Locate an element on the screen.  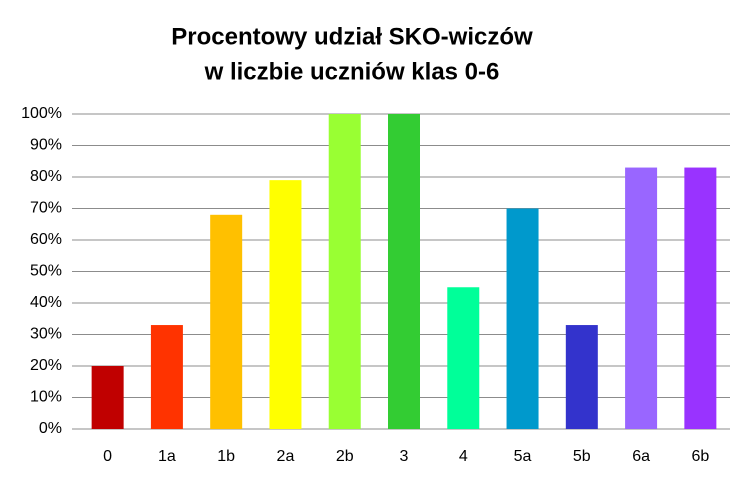
y-tick-label: 80% is located at coordinates (46, 176).